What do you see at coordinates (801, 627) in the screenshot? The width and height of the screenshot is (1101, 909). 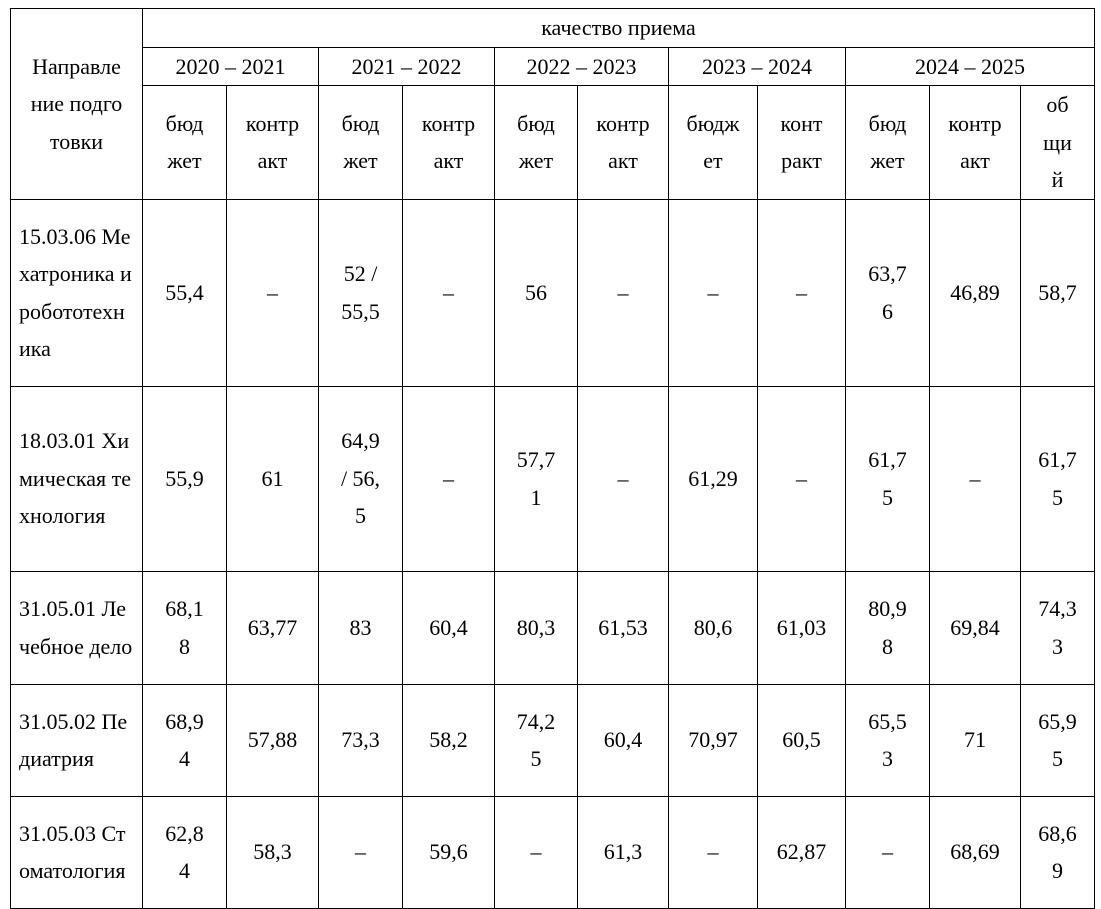 I see `value-cell: 61,03` at bounding box center [801, 627].